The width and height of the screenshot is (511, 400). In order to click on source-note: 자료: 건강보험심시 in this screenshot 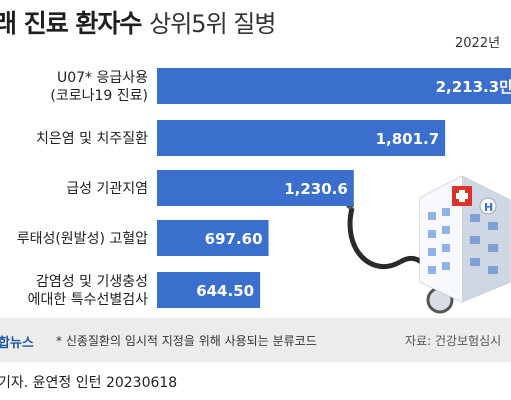, I will do `click(453, 341)`.